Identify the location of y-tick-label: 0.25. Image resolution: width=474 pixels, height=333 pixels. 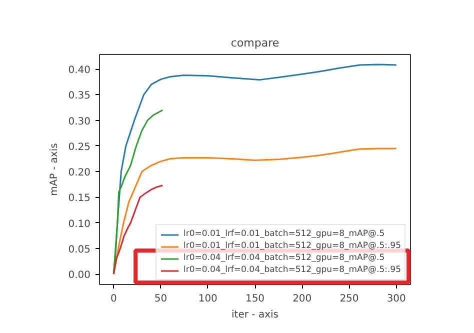
(79, 147).